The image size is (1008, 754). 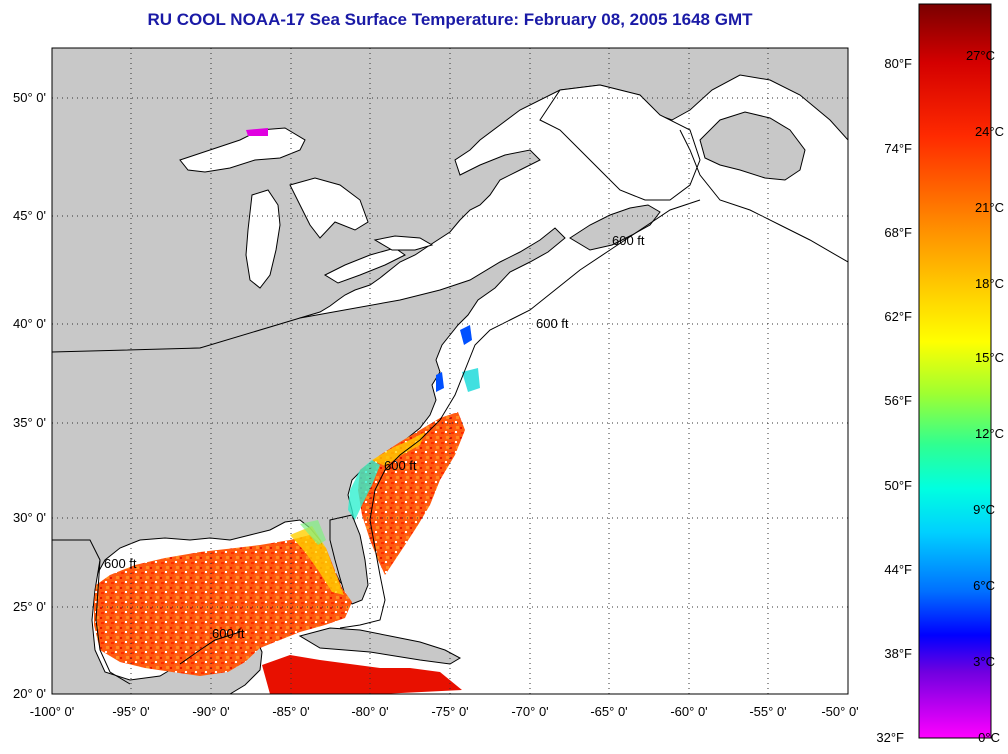 What do you see at coordinates (29, 323) in the screenshot?
I see `lat-label: 40° 0'` at bounding box center [29, 323].